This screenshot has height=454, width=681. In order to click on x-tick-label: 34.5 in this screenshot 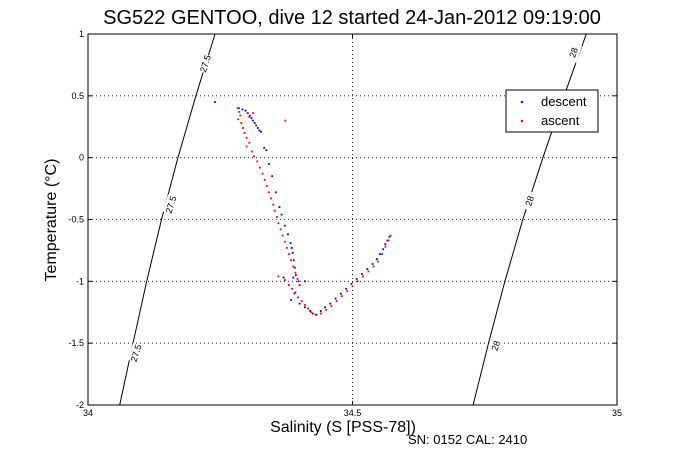, I will do `click(353, 413)`.